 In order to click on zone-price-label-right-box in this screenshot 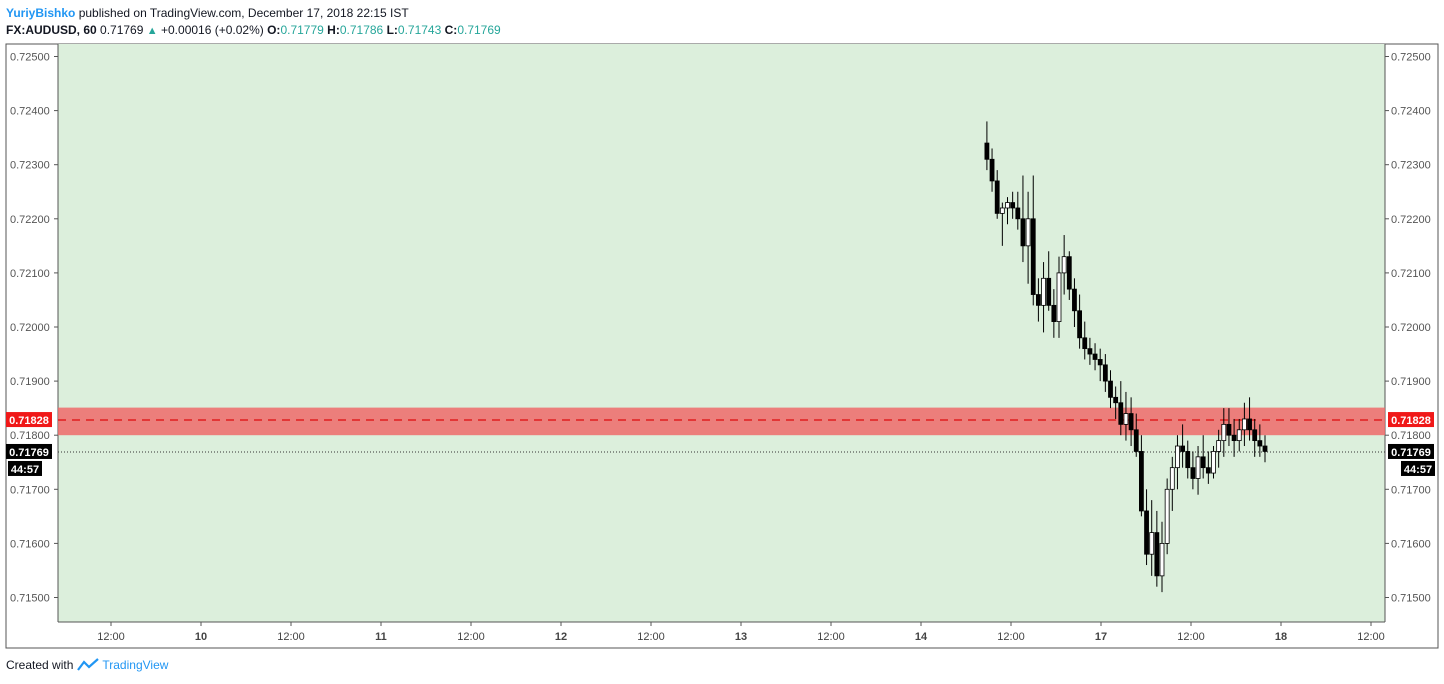, I will do `click(1411, 420)`.